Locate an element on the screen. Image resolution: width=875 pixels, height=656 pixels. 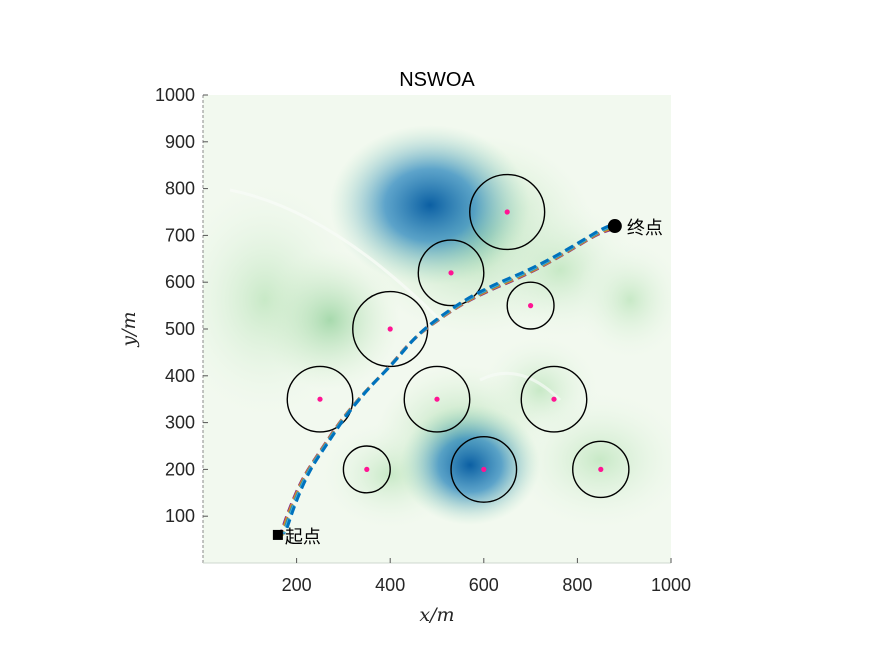
y-tick-labels: 100 200 300 400 500 600 700 800 900 1000 is located at coordinates (181, 305).